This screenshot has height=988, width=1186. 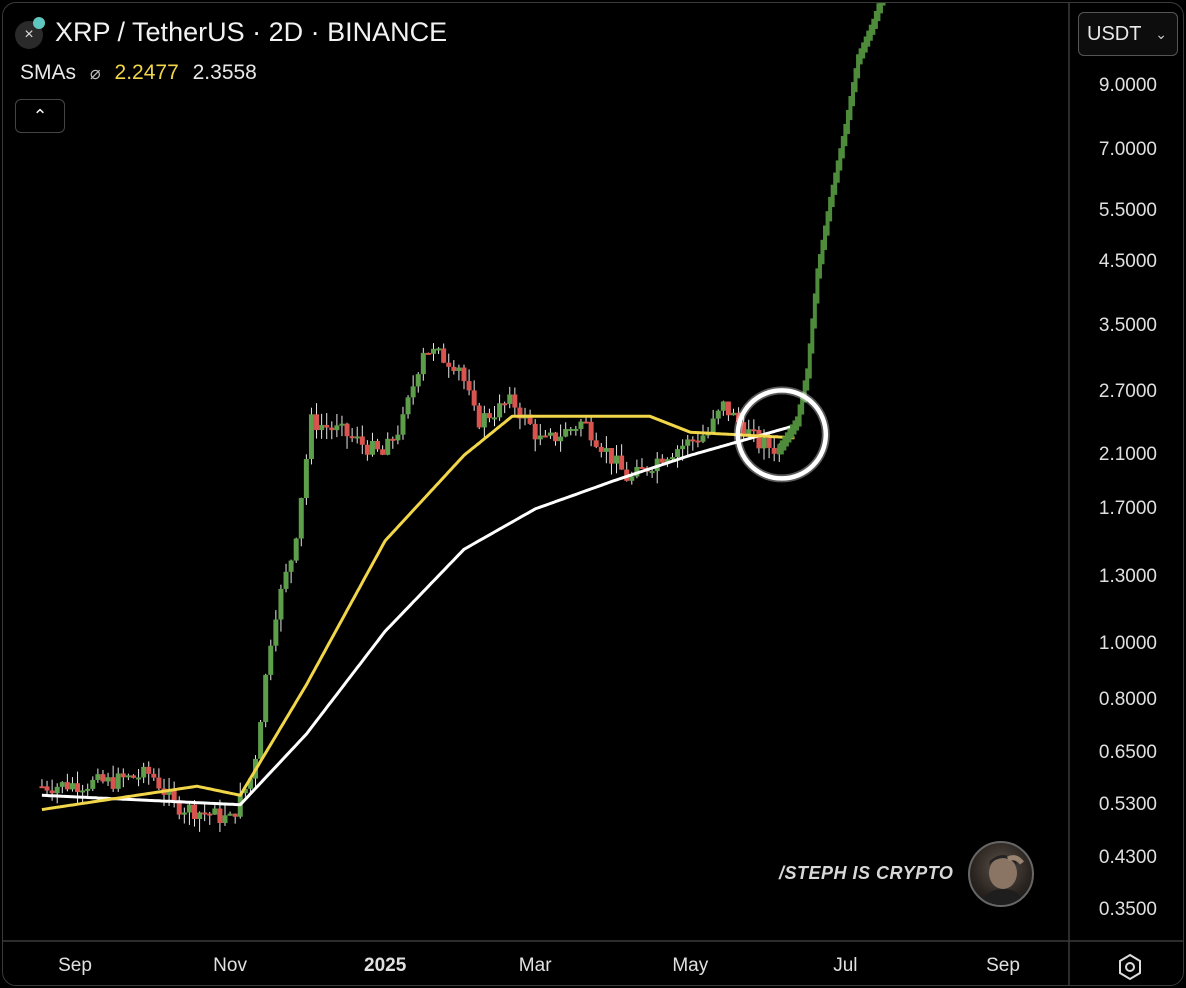 What do you see at coordinates (1161, 34) in the screenshot?
I see `chevron-down-icon: ⌄` at bounding box center [1161, 34].